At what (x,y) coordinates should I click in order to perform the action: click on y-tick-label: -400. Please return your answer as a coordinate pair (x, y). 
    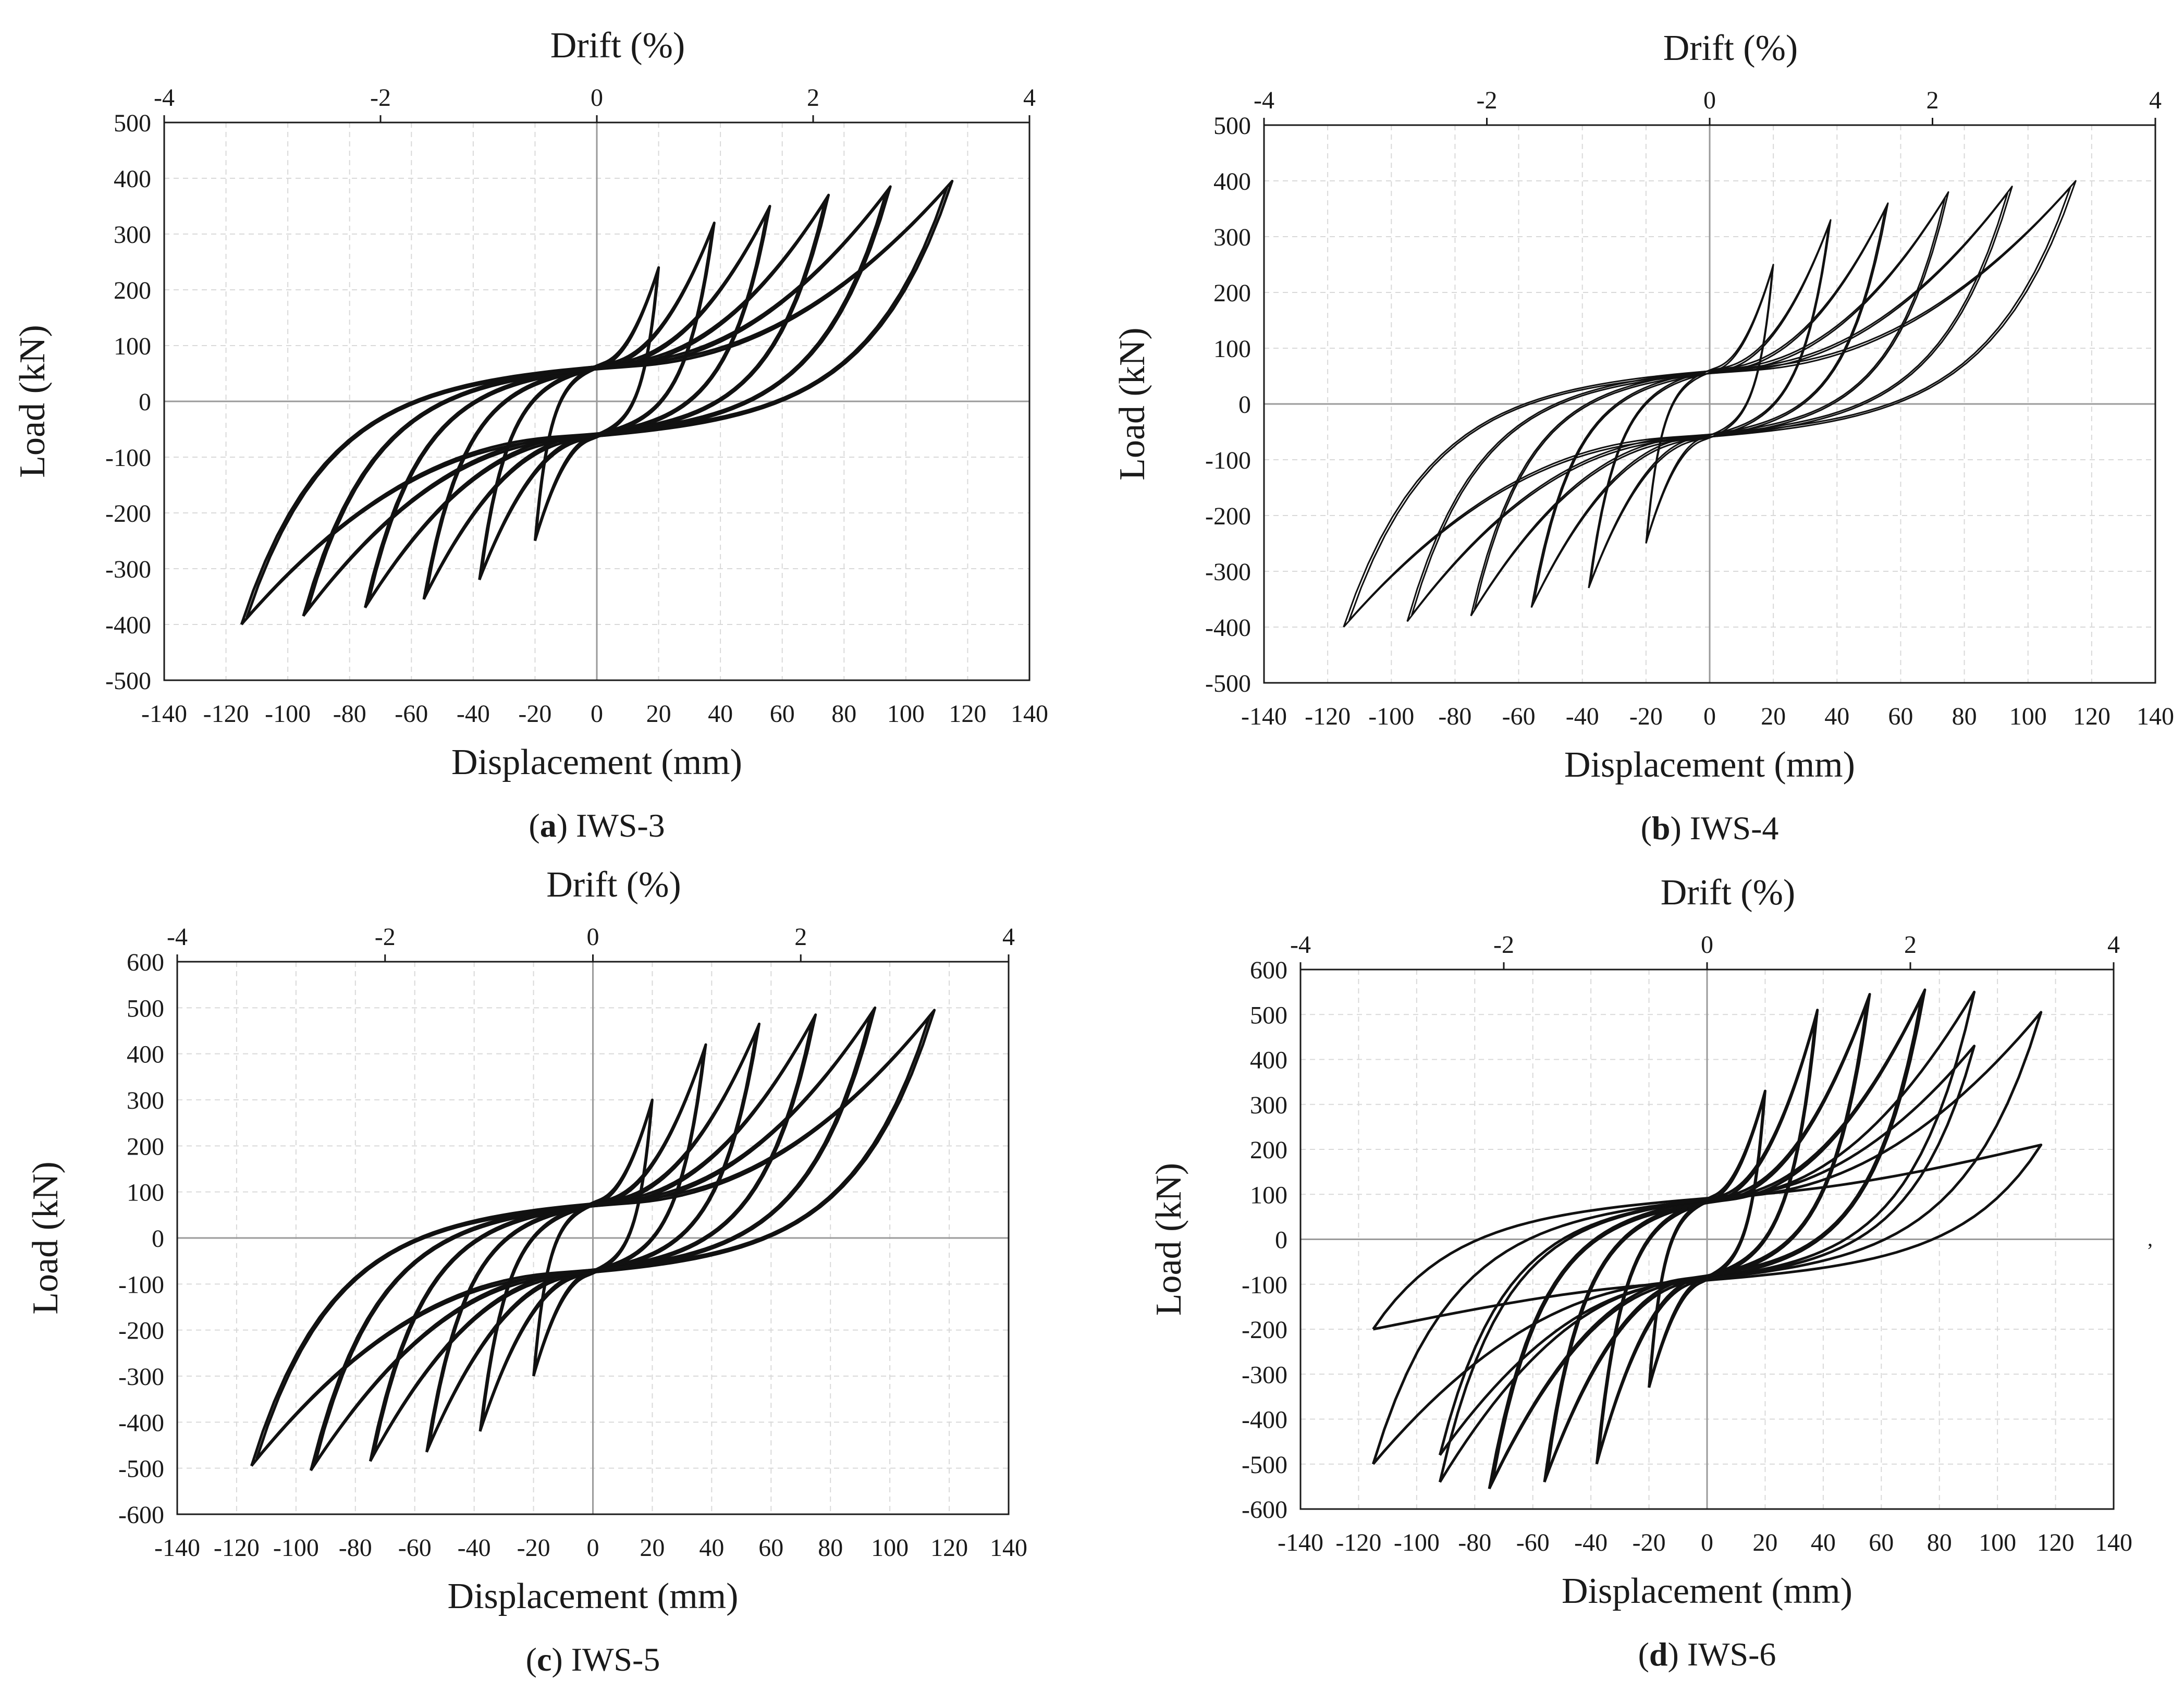
    Looking at the image, I should click on (128, 625).